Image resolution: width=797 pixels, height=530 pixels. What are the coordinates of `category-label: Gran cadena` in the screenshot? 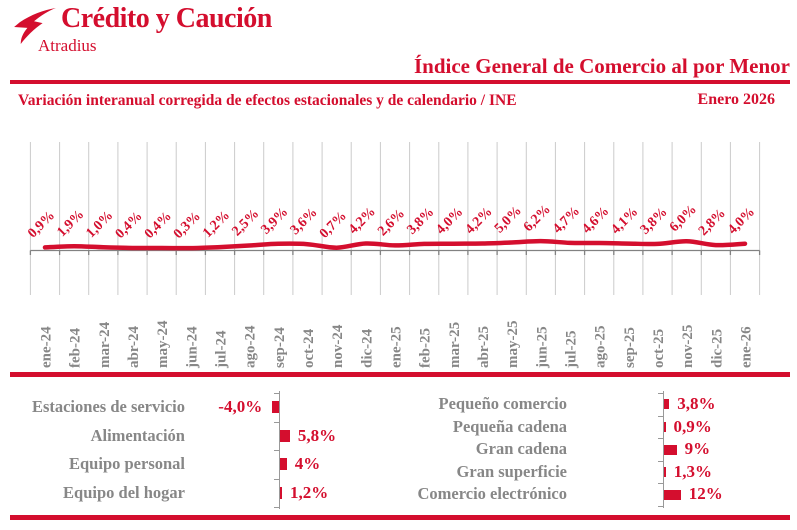 It's located at (521, 449).